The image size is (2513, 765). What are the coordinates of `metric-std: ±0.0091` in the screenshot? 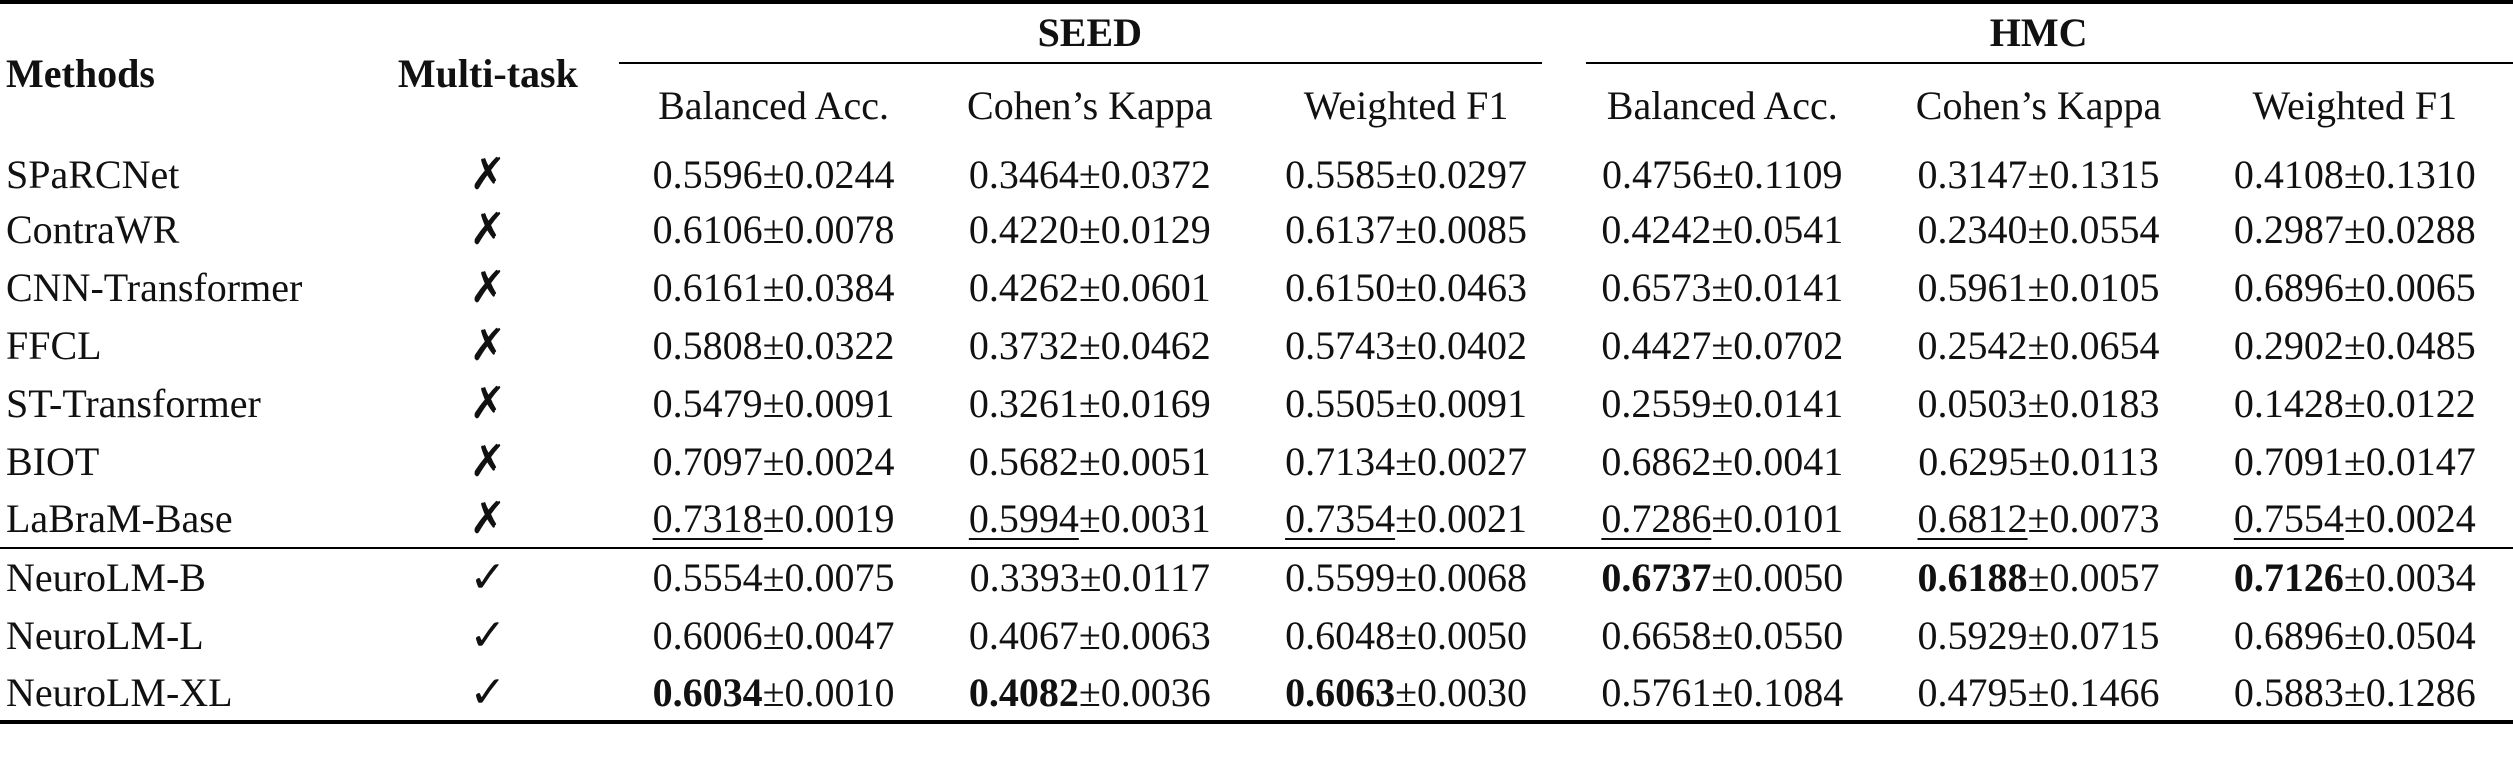 It's located at (828, 403).